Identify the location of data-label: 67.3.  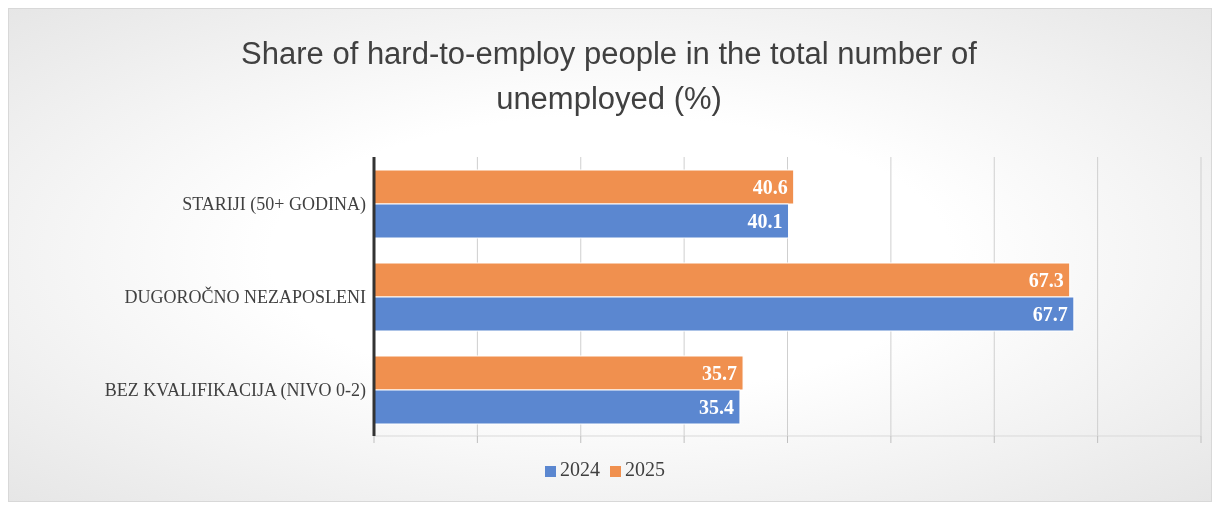
(1046, 280).